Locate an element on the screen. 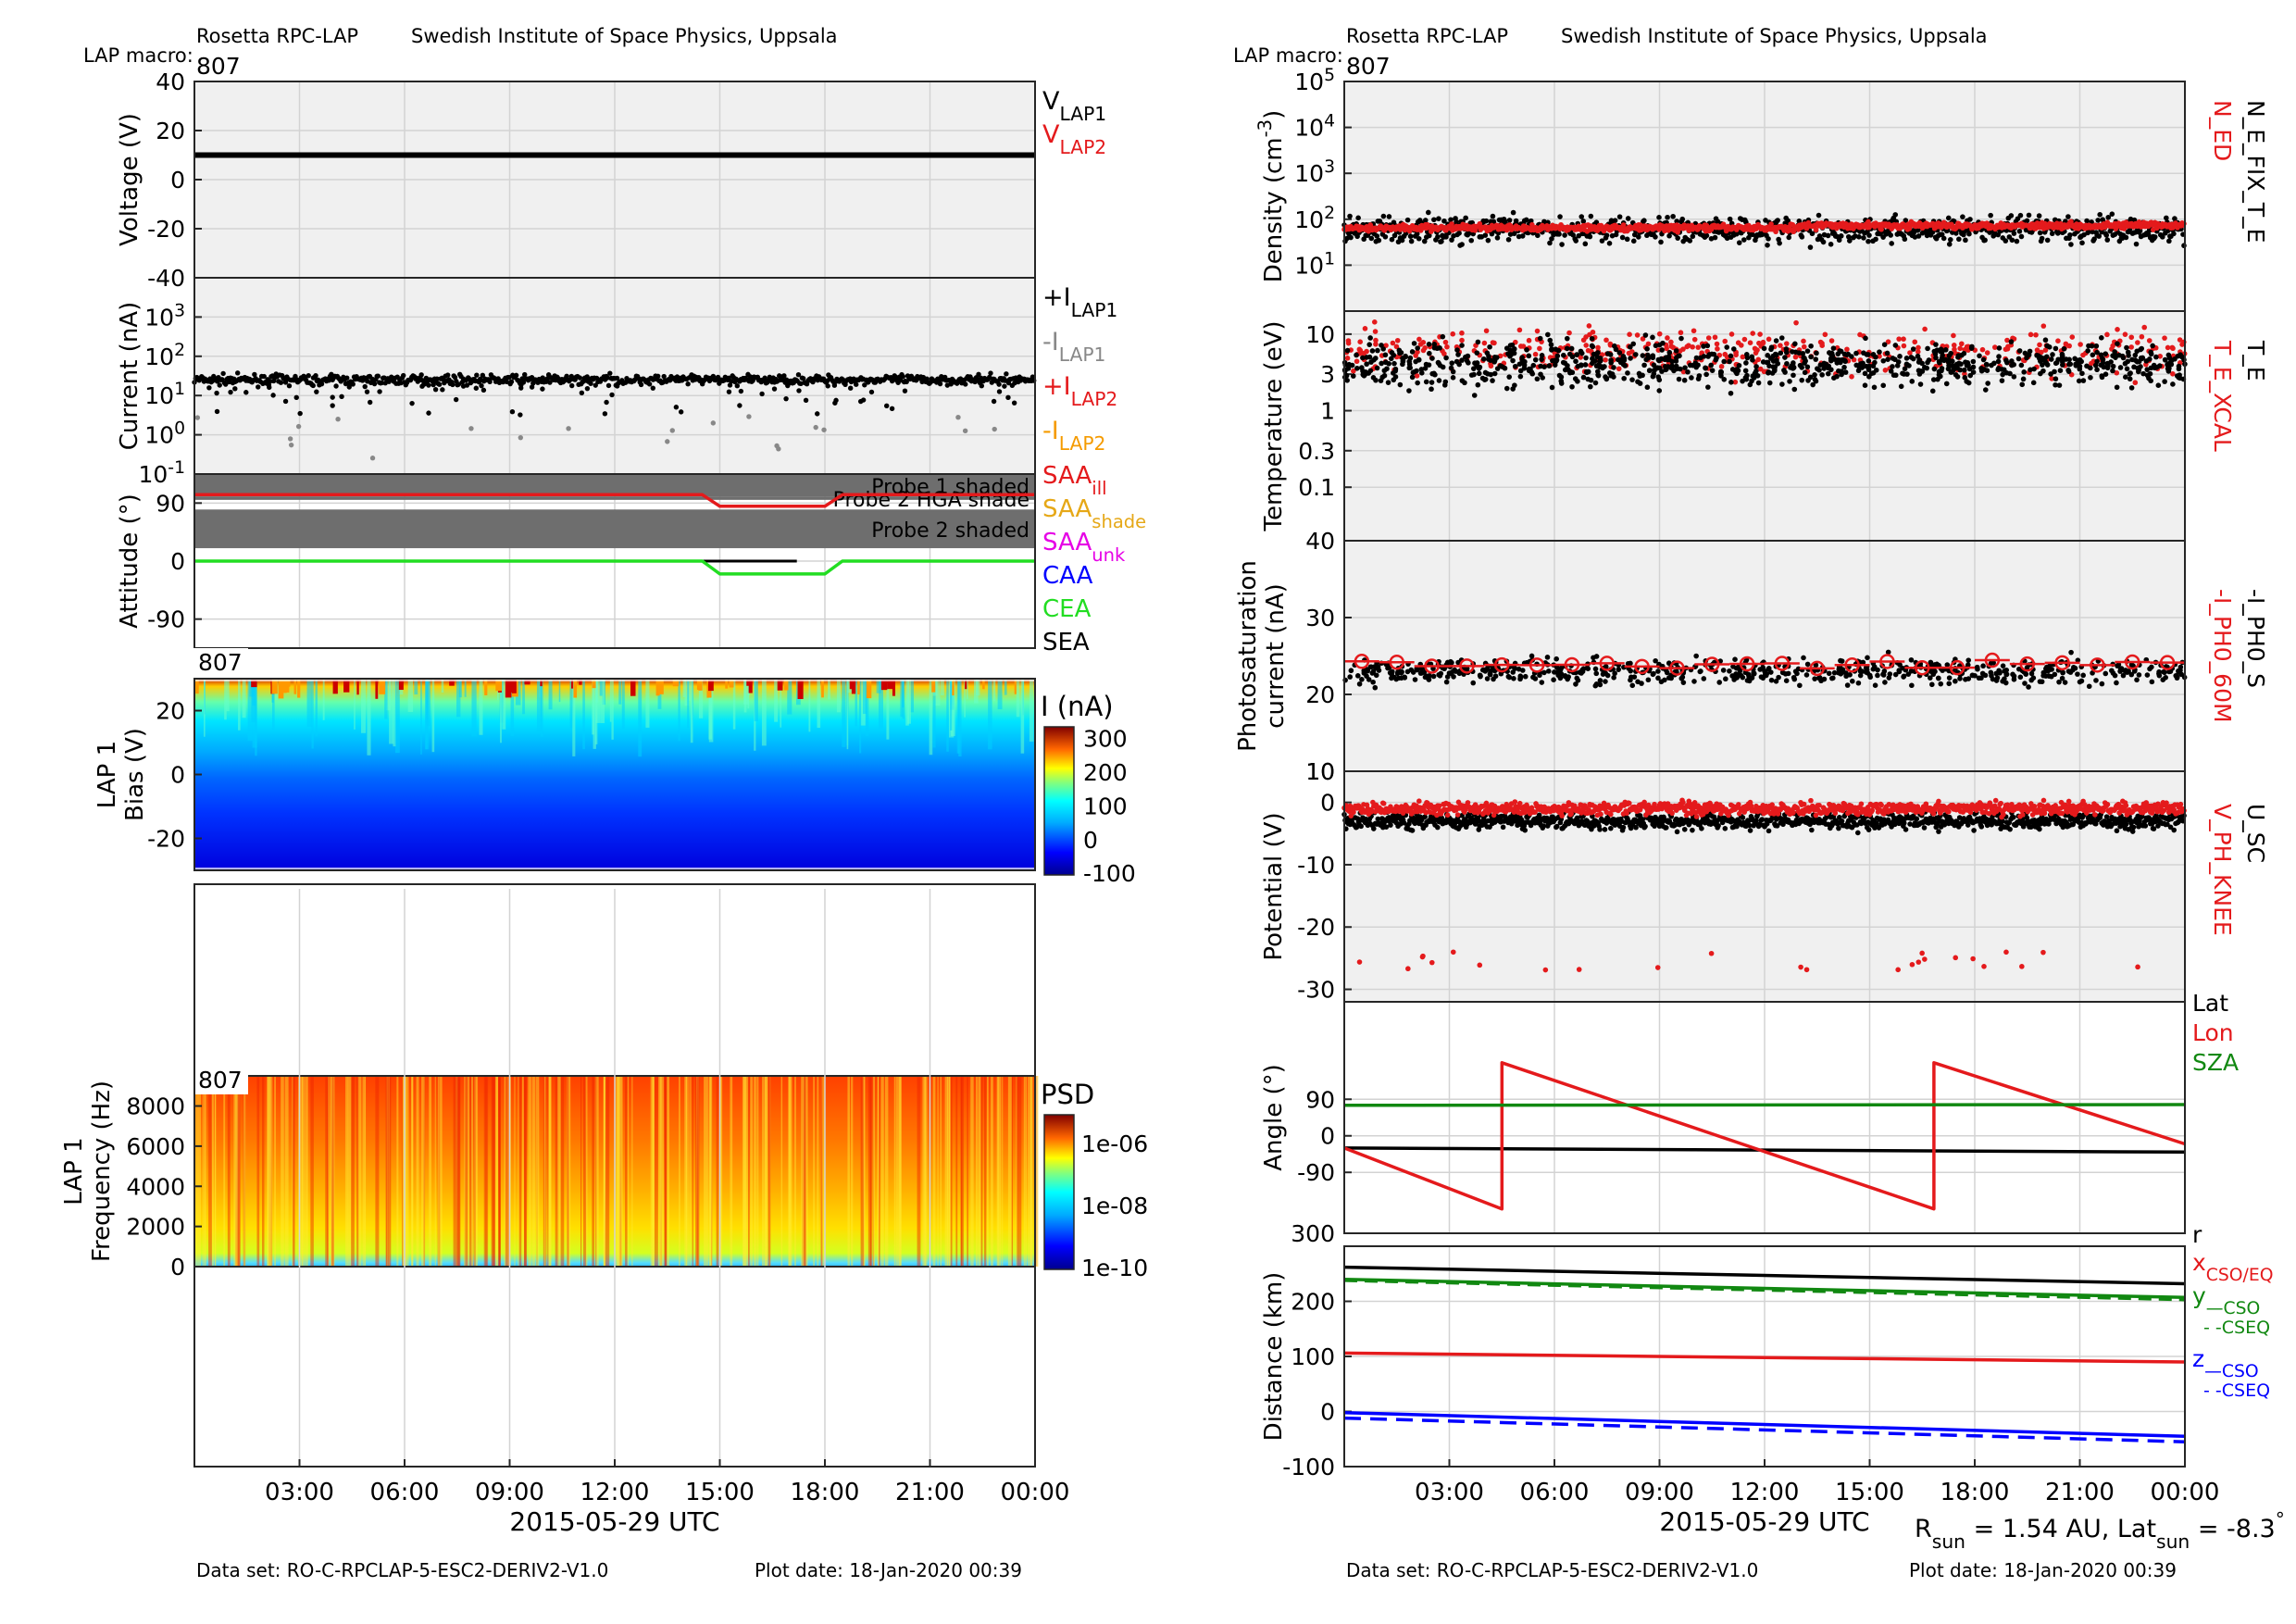 This screenshot has width=2296, height=1624. current-ytick-label-part: 10 is located at coordinates (159, 317).